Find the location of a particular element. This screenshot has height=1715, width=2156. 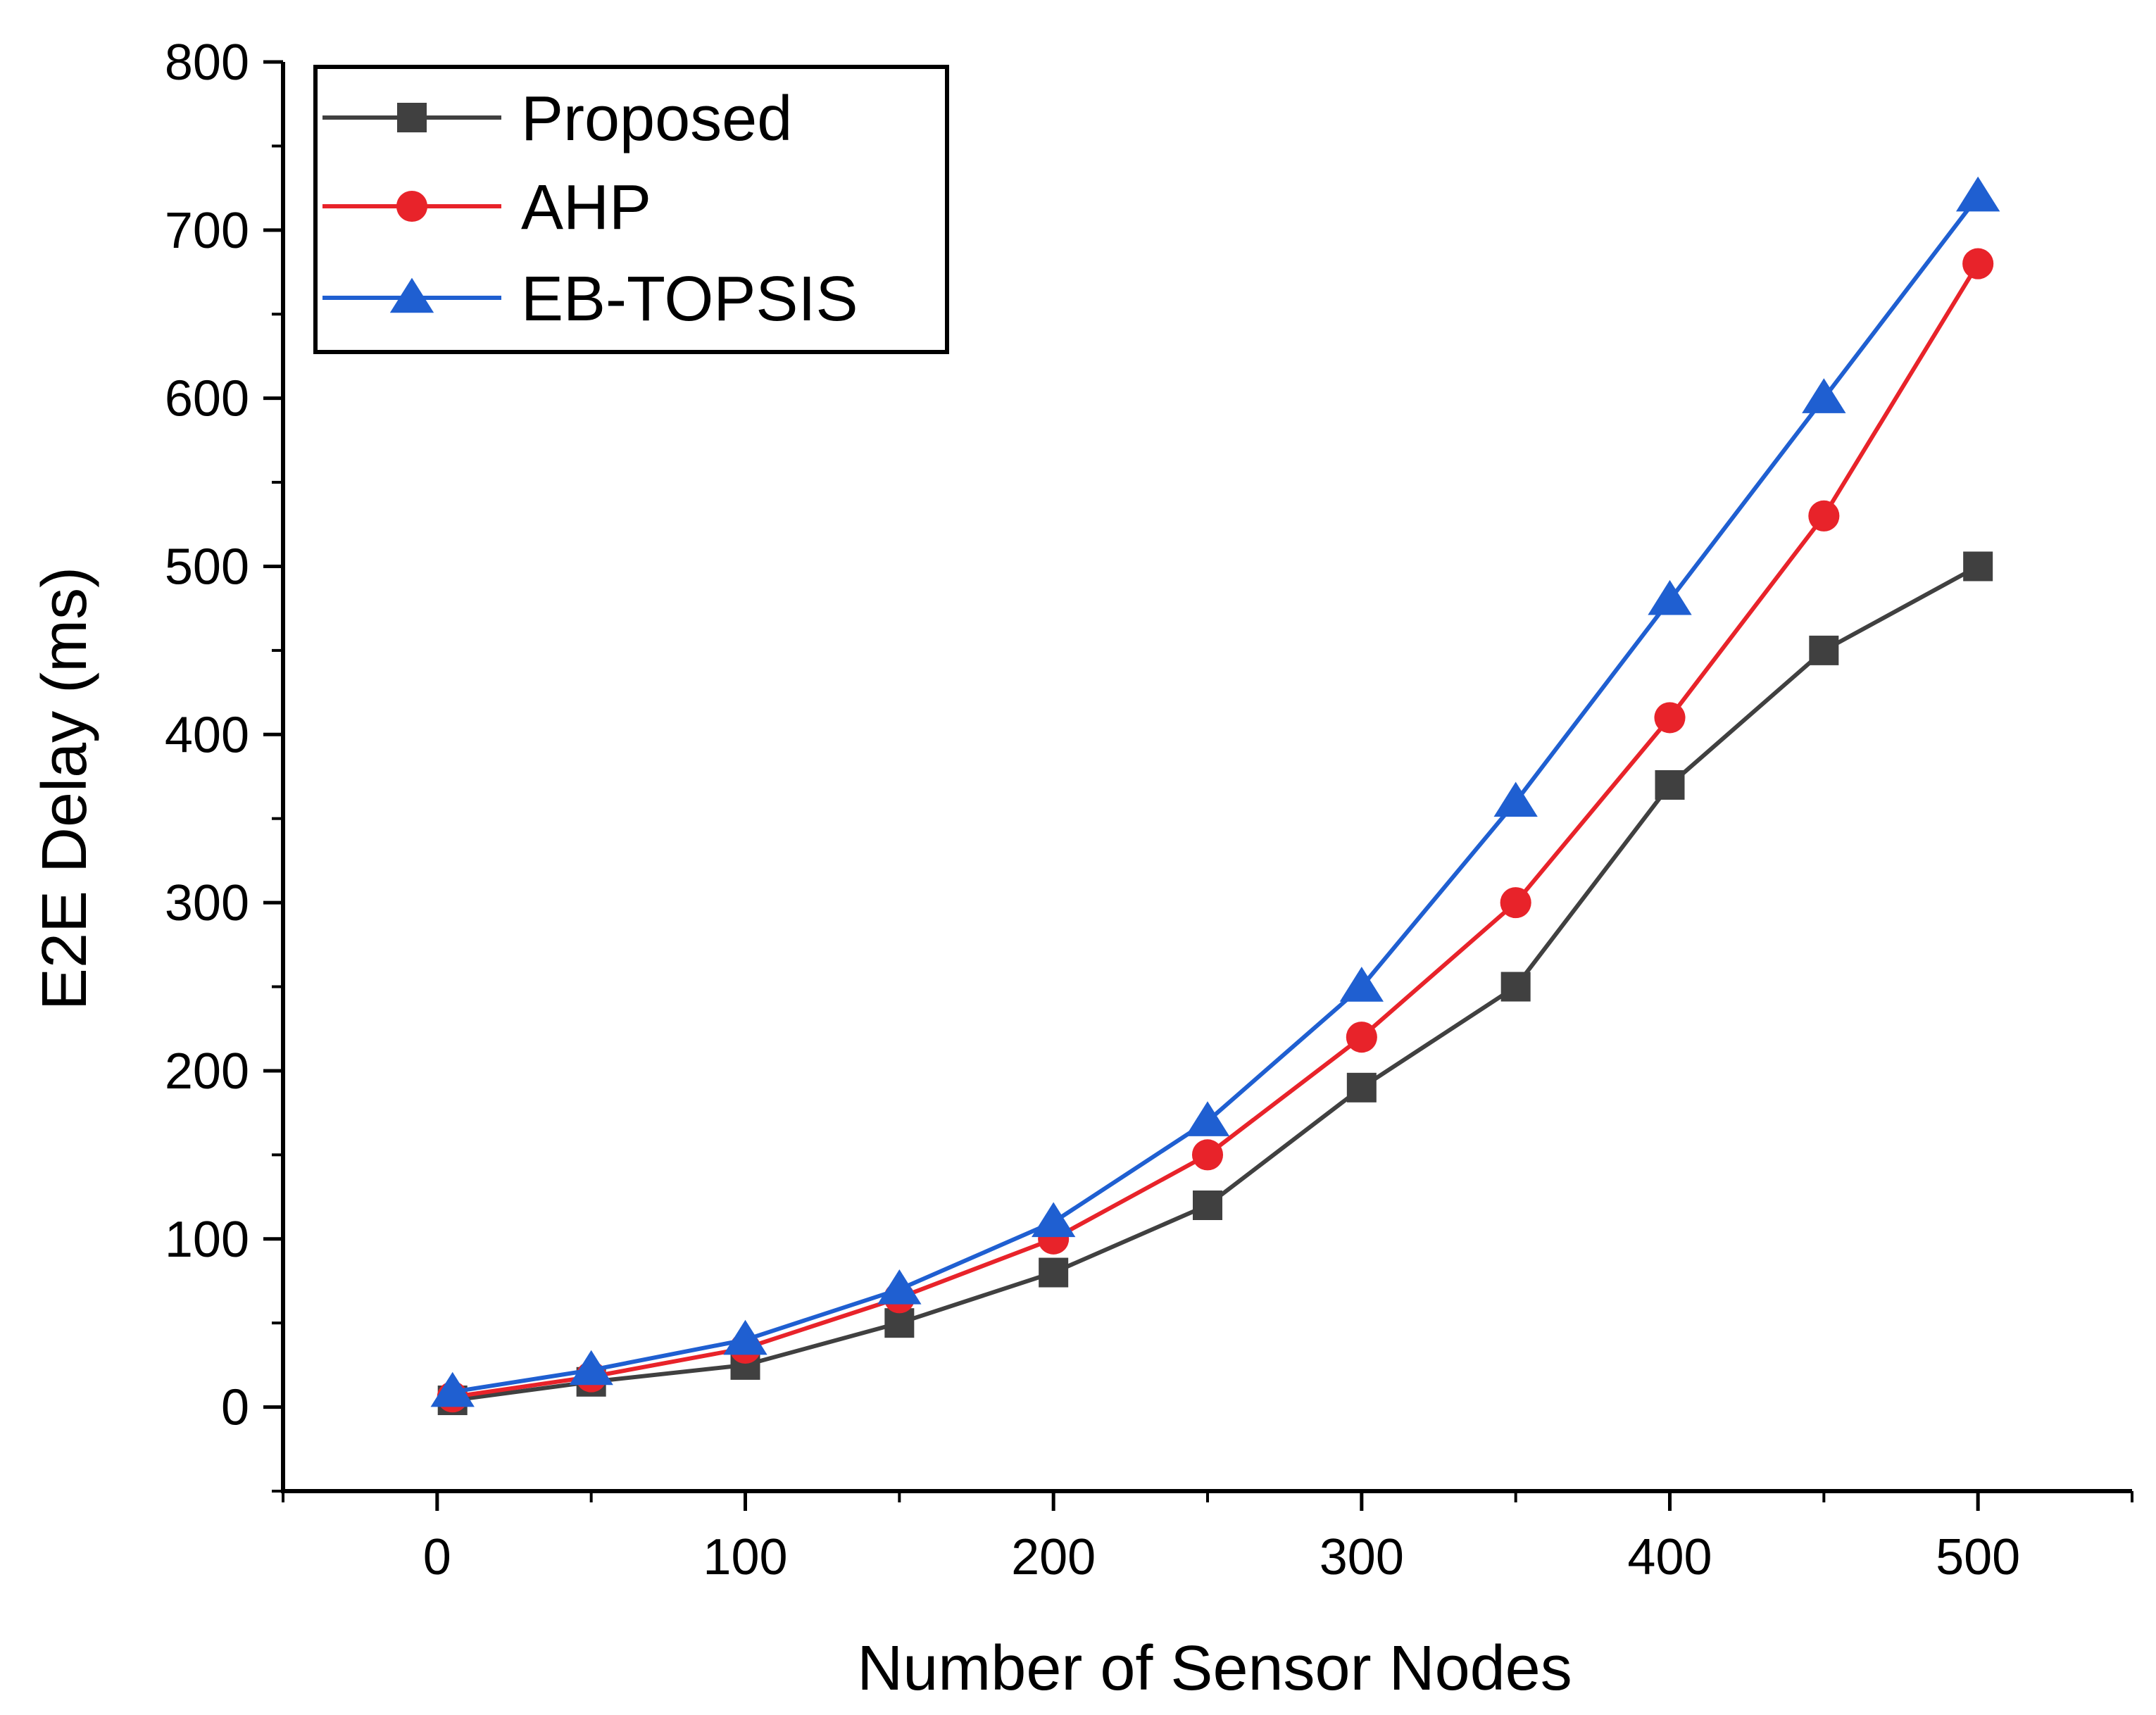

x-tick-label: 0 is located at coordinates (437, 1557).